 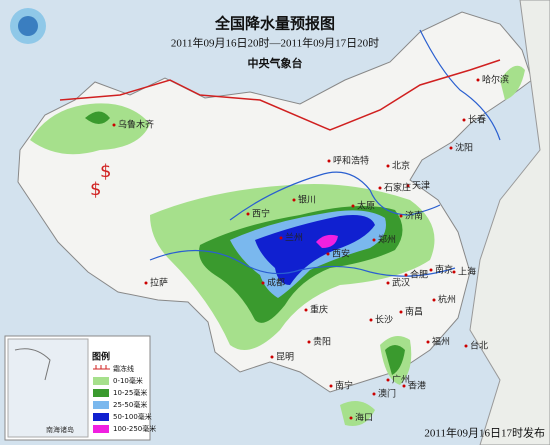 I want to click on footer: 2011年09月16日17时发布, so click(x=484, y=433).